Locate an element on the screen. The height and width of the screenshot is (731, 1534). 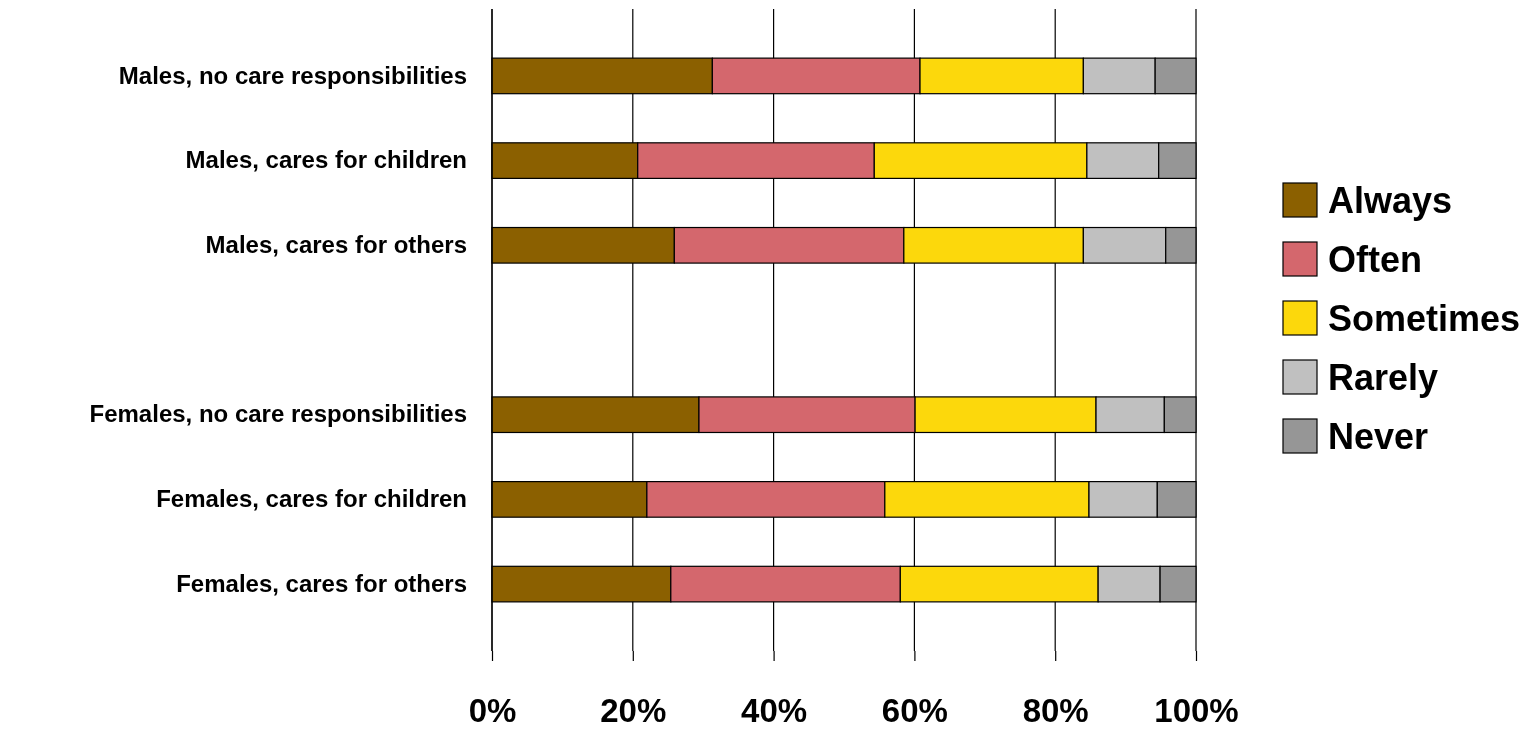
x-tick-label: 100% is located at coordinates (1196, 711).